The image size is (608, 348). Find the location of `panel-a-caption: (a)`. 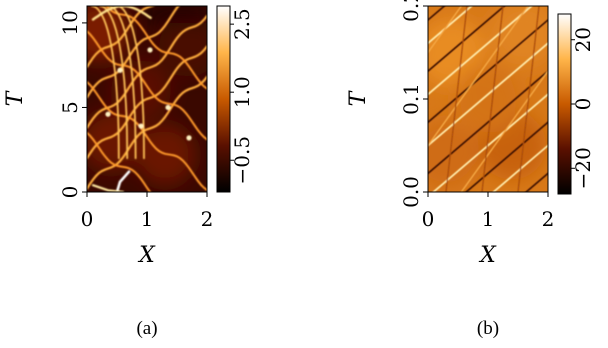

panel-a-caption: (a) is located at coordinates (146, 328).